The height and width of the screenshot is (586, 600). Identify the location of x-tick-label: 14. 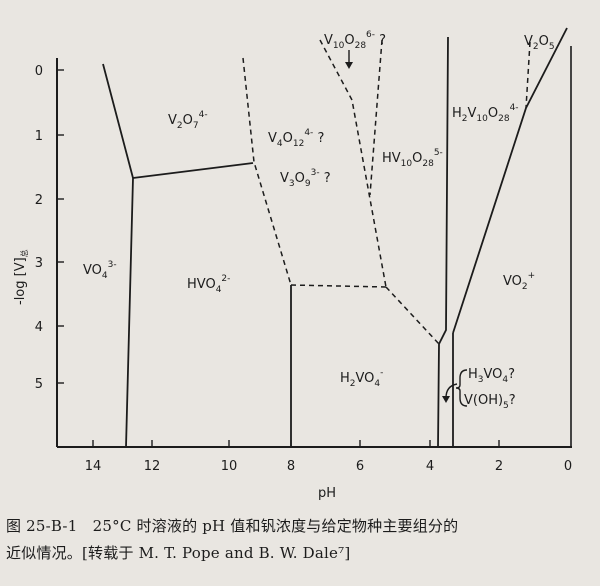
(93, 466).